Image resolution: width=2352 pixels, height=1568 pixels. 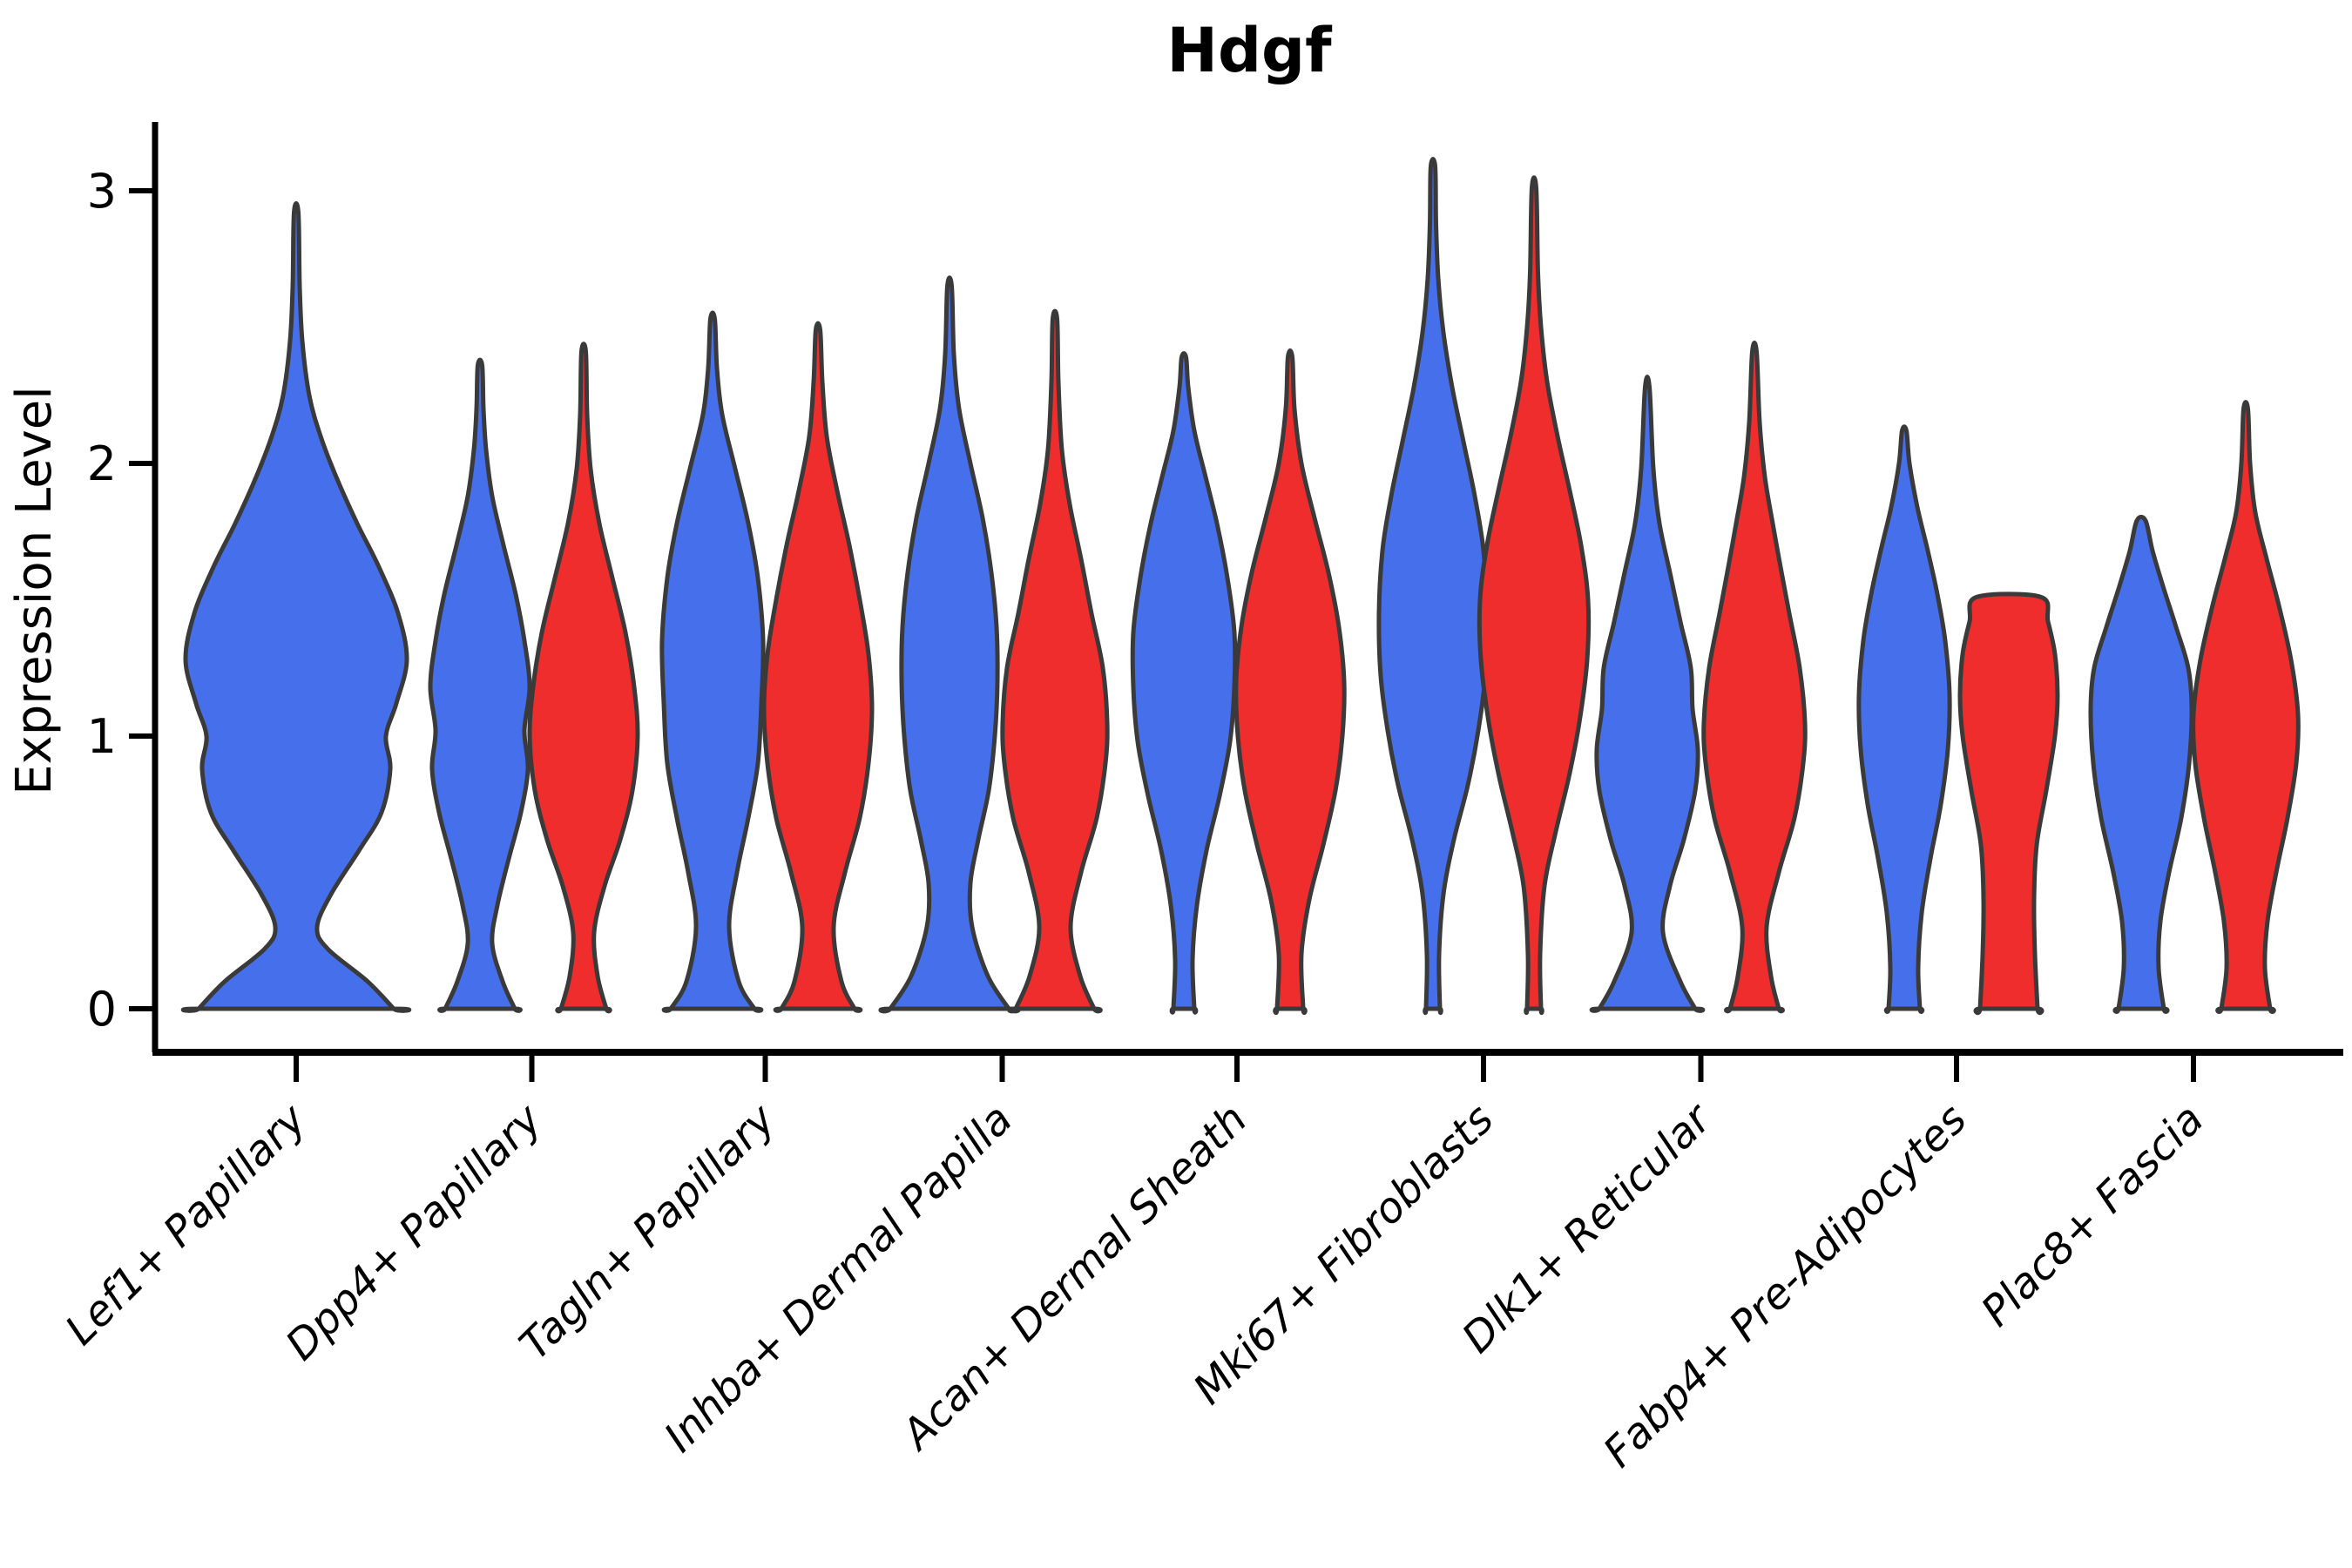 I want to click on x-tick-label-tagln-papillary: Tagln+ Papillary, so click(x=648, y=1231).